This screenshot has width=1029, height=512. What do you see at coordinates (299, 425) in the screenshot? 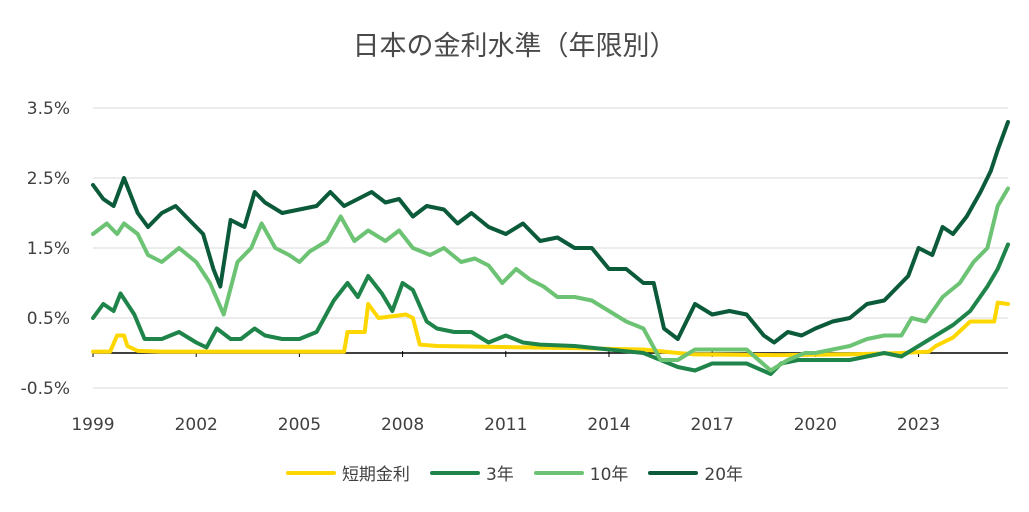
I see `x-tick-label: 2005` at bounding box center [299, 425].